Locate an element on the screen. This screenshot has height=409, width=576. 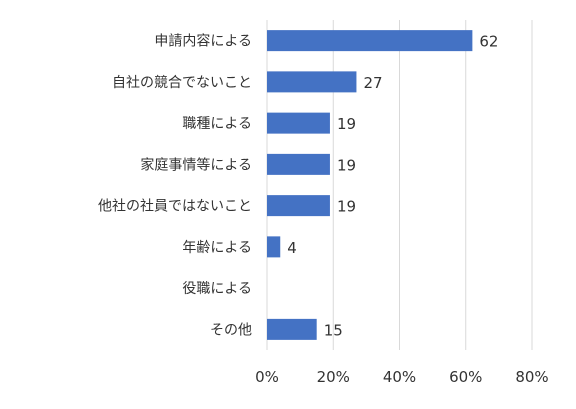
x-tick-label: 40% is located at coordinates (399, 377).